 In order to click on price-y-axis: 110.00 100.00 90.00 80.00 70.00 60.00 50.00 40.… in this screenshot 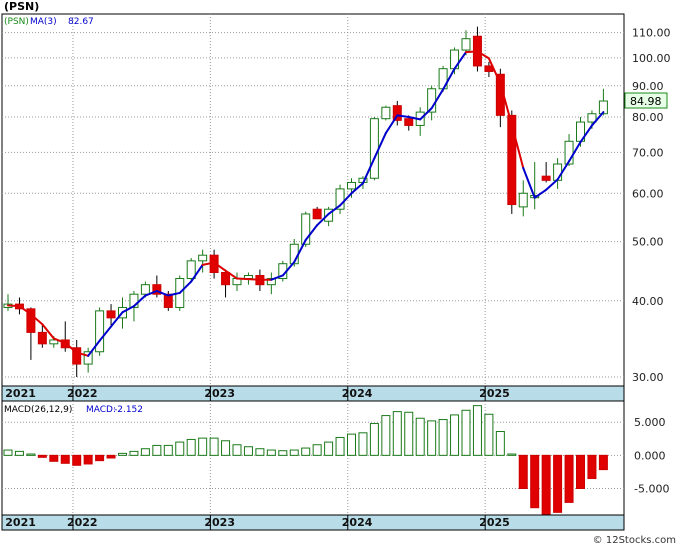, I will do `click(651, 205)`.